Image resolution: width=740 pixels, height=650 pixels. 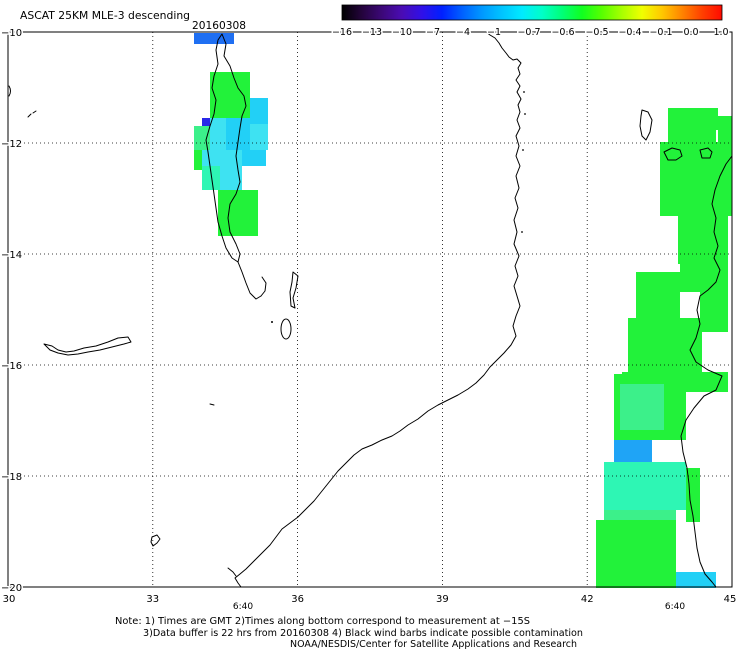 What do you see at coordinates (730, 599) in the screenshot?
I see `lon-label: 45` at bounding box center [730, 599].